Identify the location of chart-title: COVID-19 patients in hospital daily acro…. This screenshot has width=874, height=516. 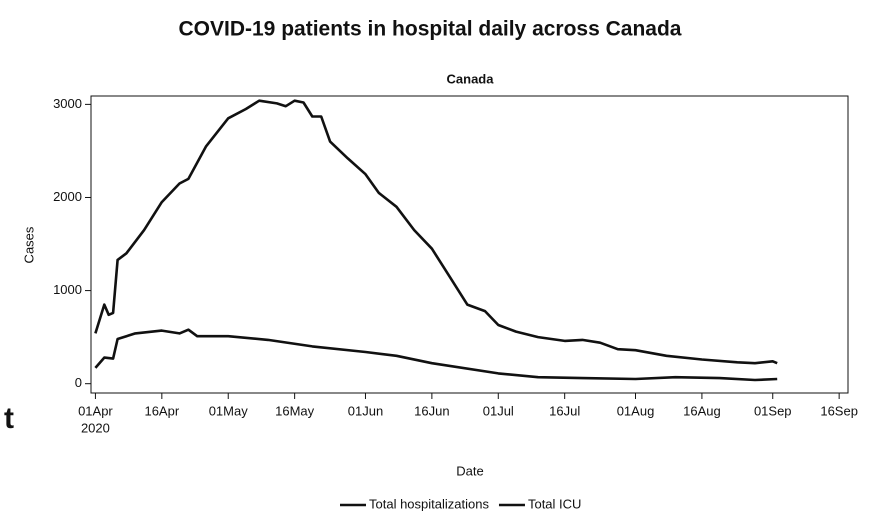
(430, 29).